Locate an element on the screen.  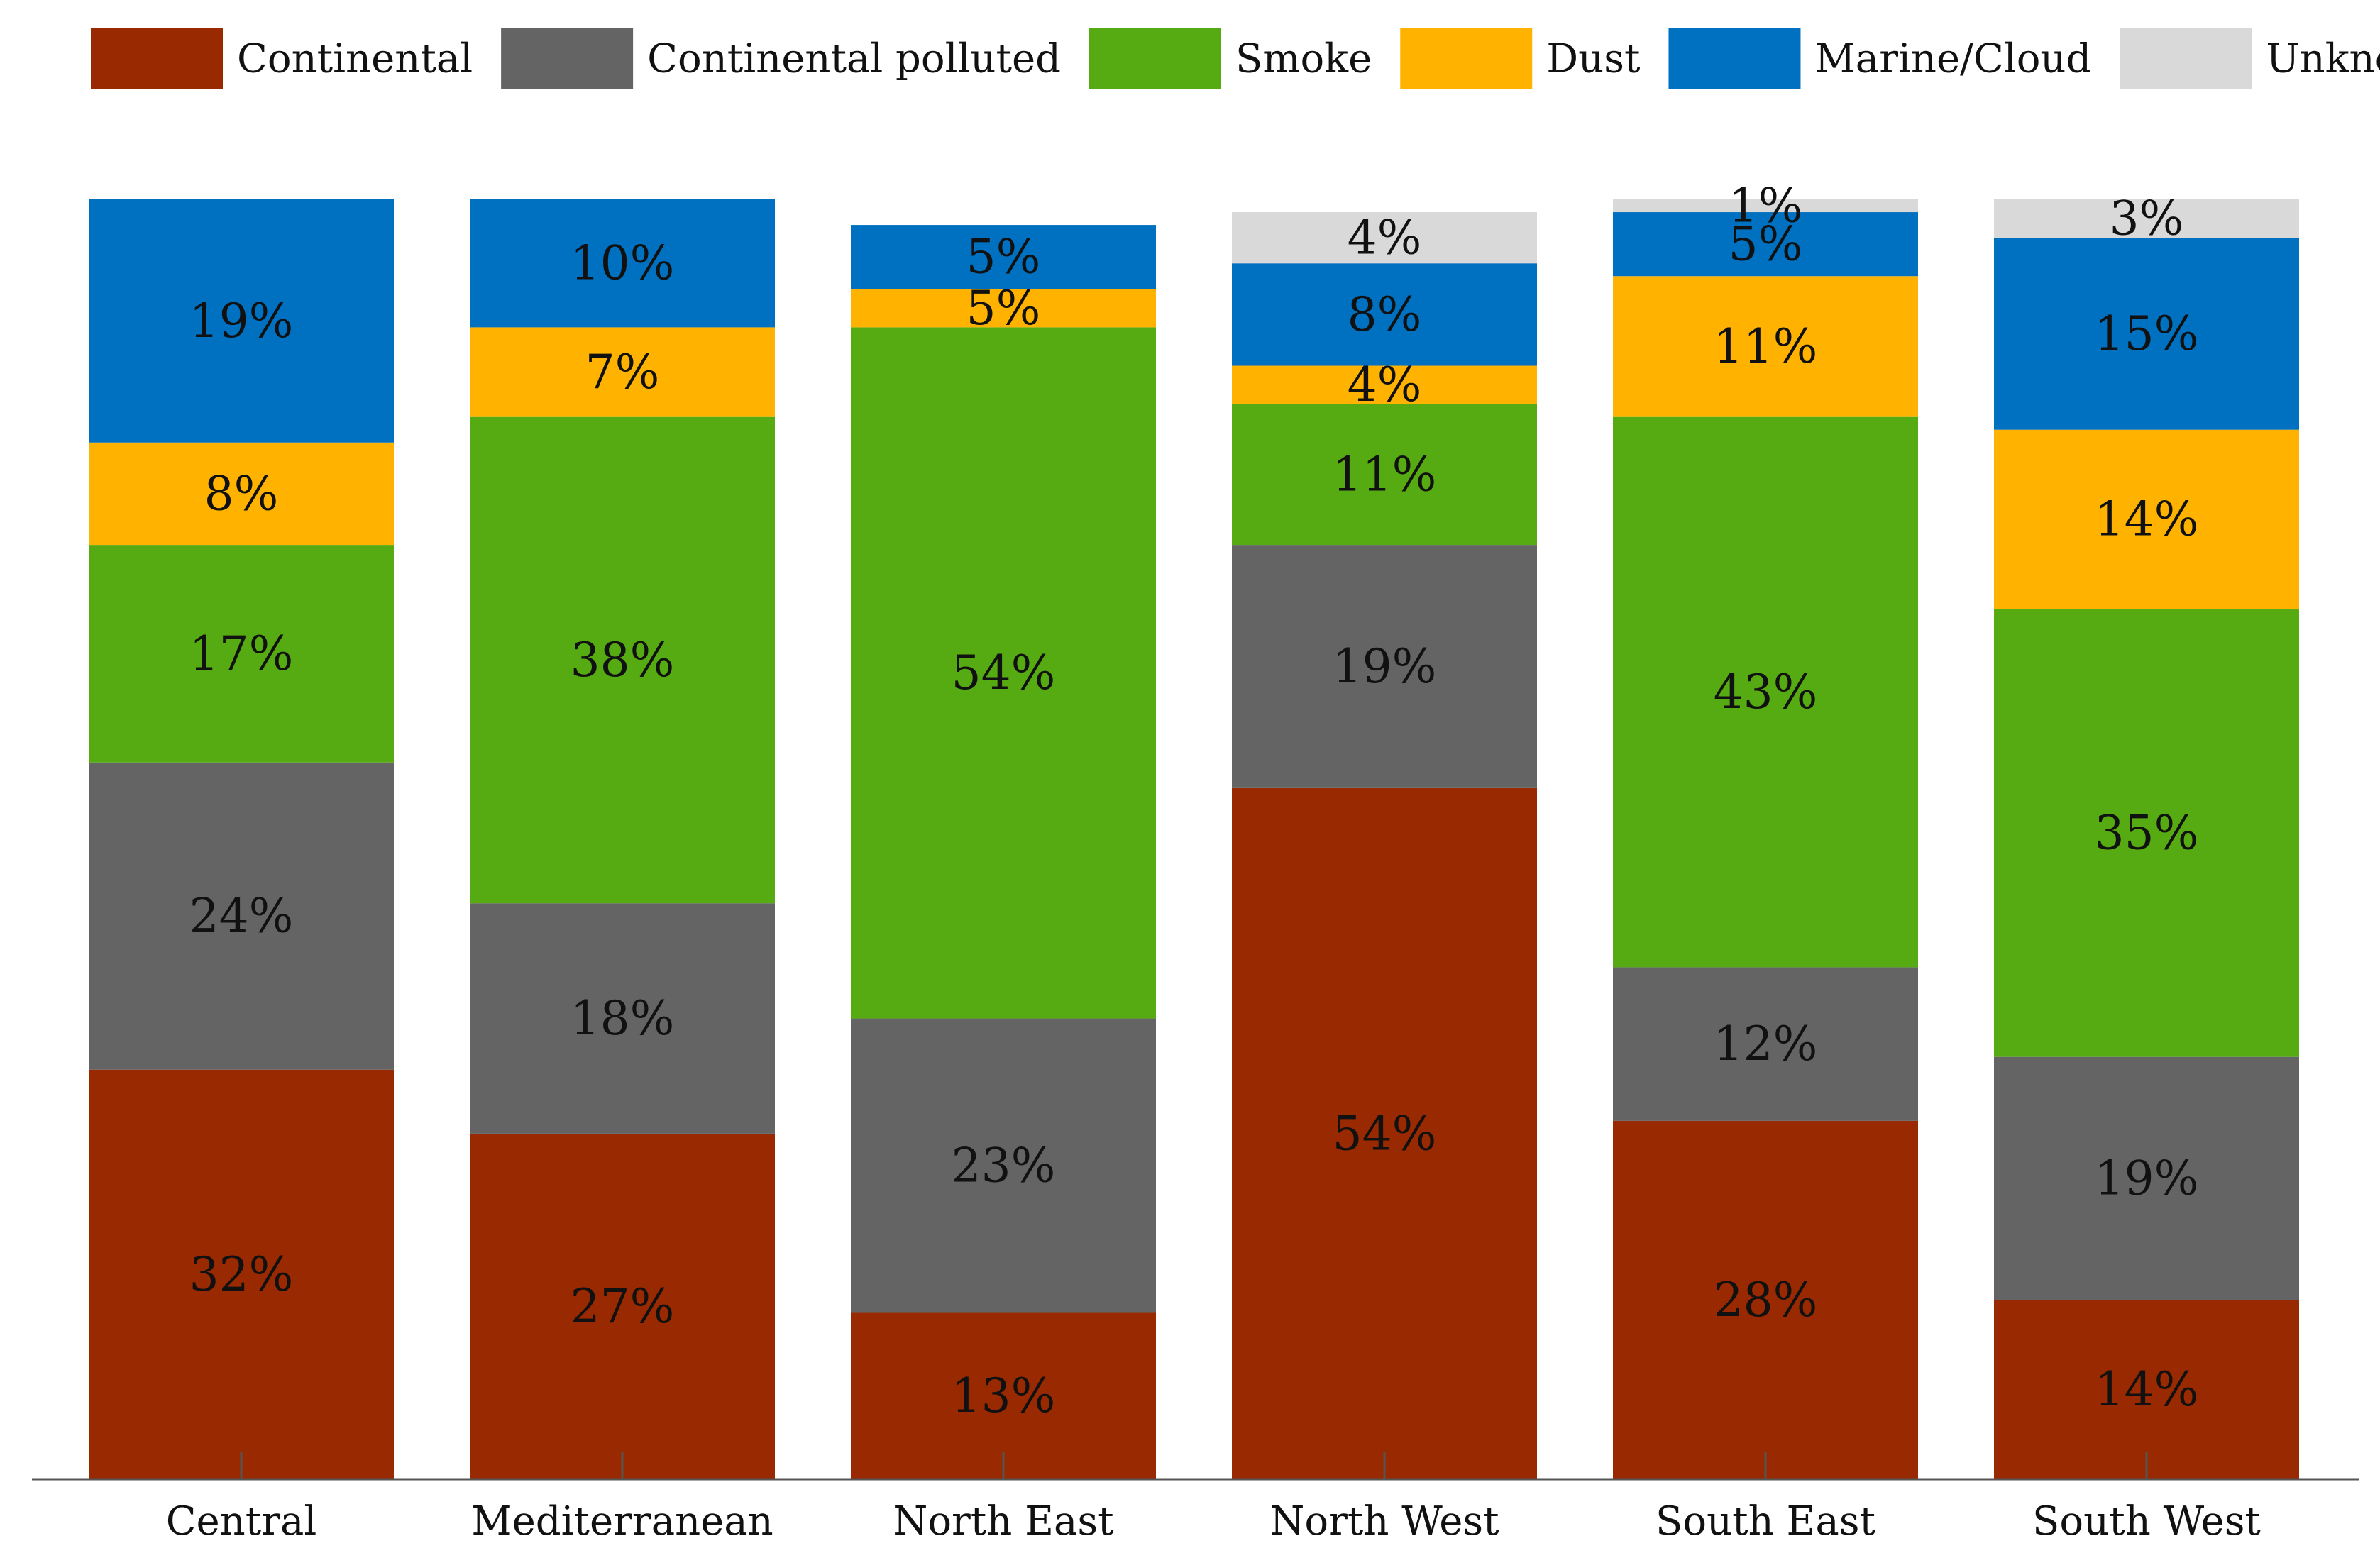
x-tick-label-south-east: South East is located at coordinates (1766, 1521).